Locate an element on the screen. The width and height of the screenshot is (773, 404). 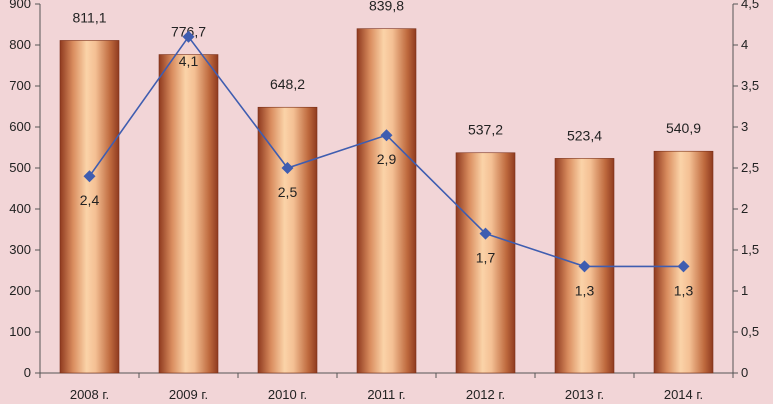
left-tick-label: 800 is located at coordinates (20, 44).